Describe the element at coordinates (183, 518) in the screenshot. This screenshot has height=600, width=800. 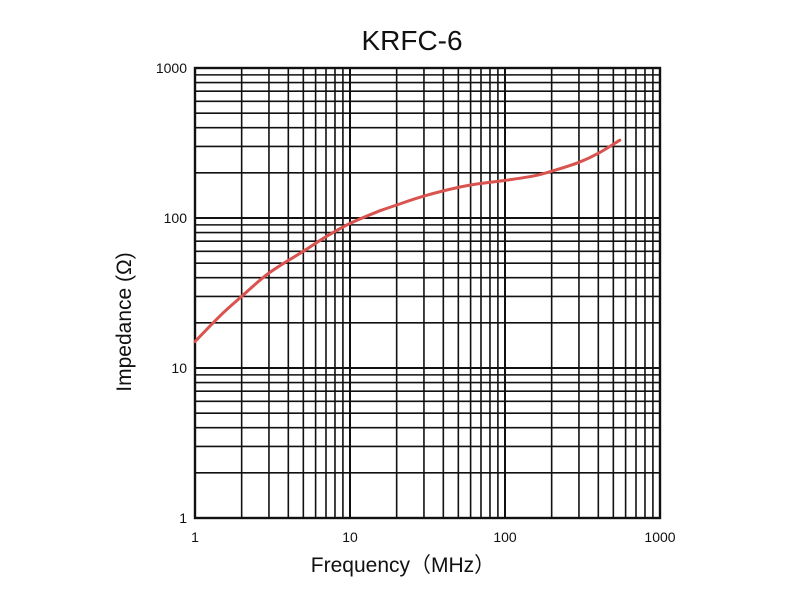
I see `y-tick-label: 1` at that location.